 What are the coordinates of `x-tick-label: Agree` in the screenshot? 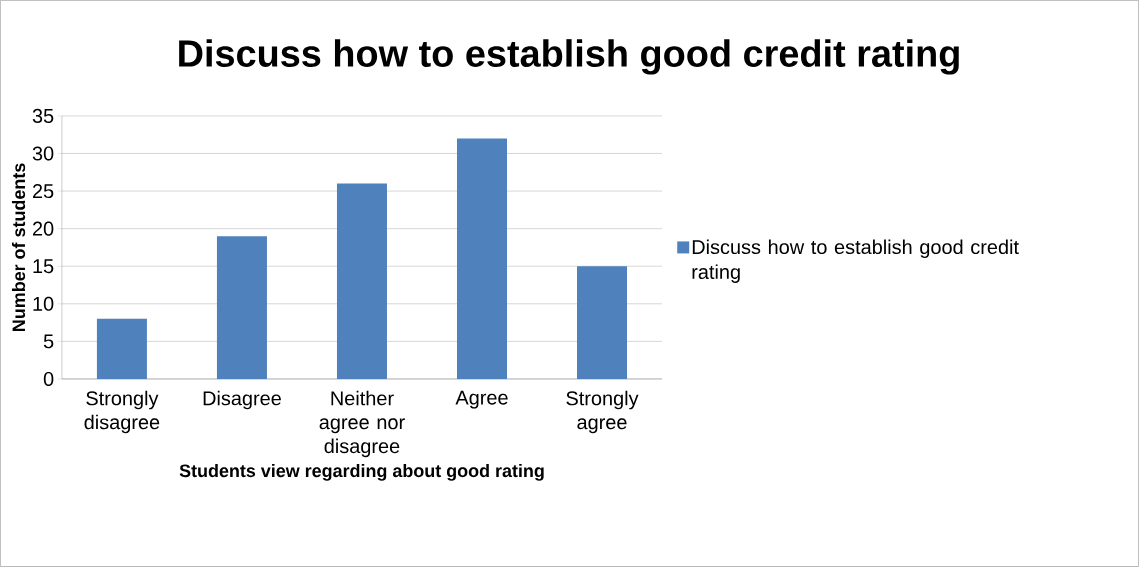 It's located at (481, 399).